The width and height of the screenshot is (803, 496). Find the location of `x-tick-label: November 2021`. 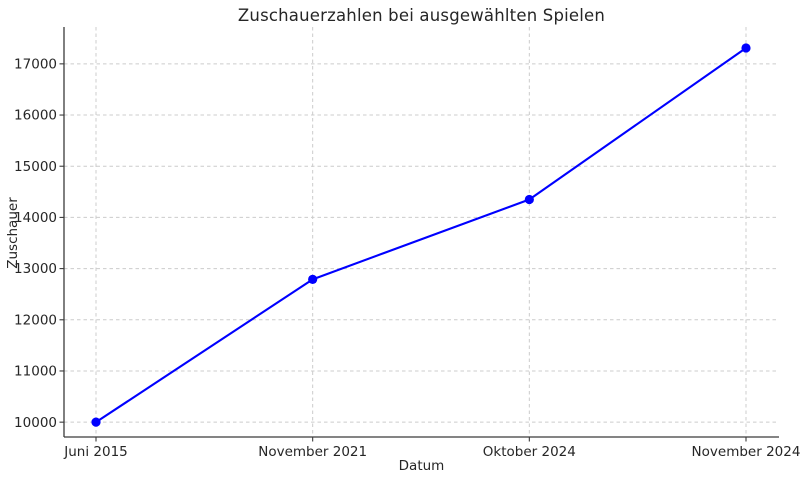

x-tick-label: November 2021 is located at coordinates (312, 452).